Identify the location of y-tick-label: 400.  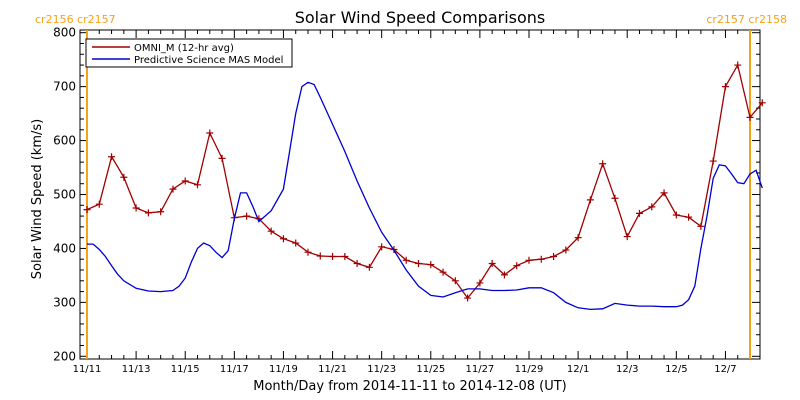
(64, 248).